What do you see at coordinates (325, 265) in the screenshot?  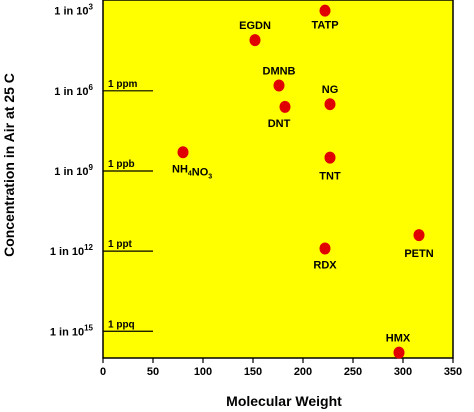 I see `data-point-label: RDX` at bounding box center [325, 265].